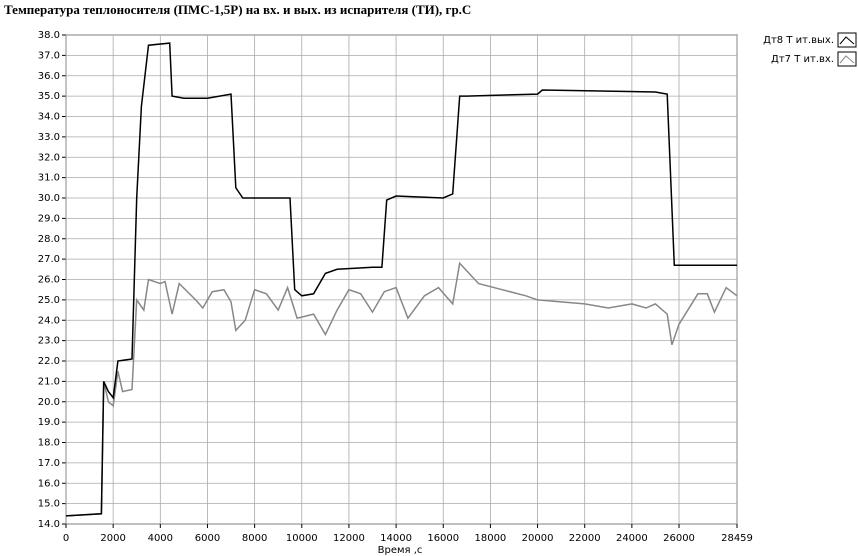 Image resolution: width=858 pixels, height=556 pixels. I want to click on y-tick-label: 26.0, so click(49, 280).